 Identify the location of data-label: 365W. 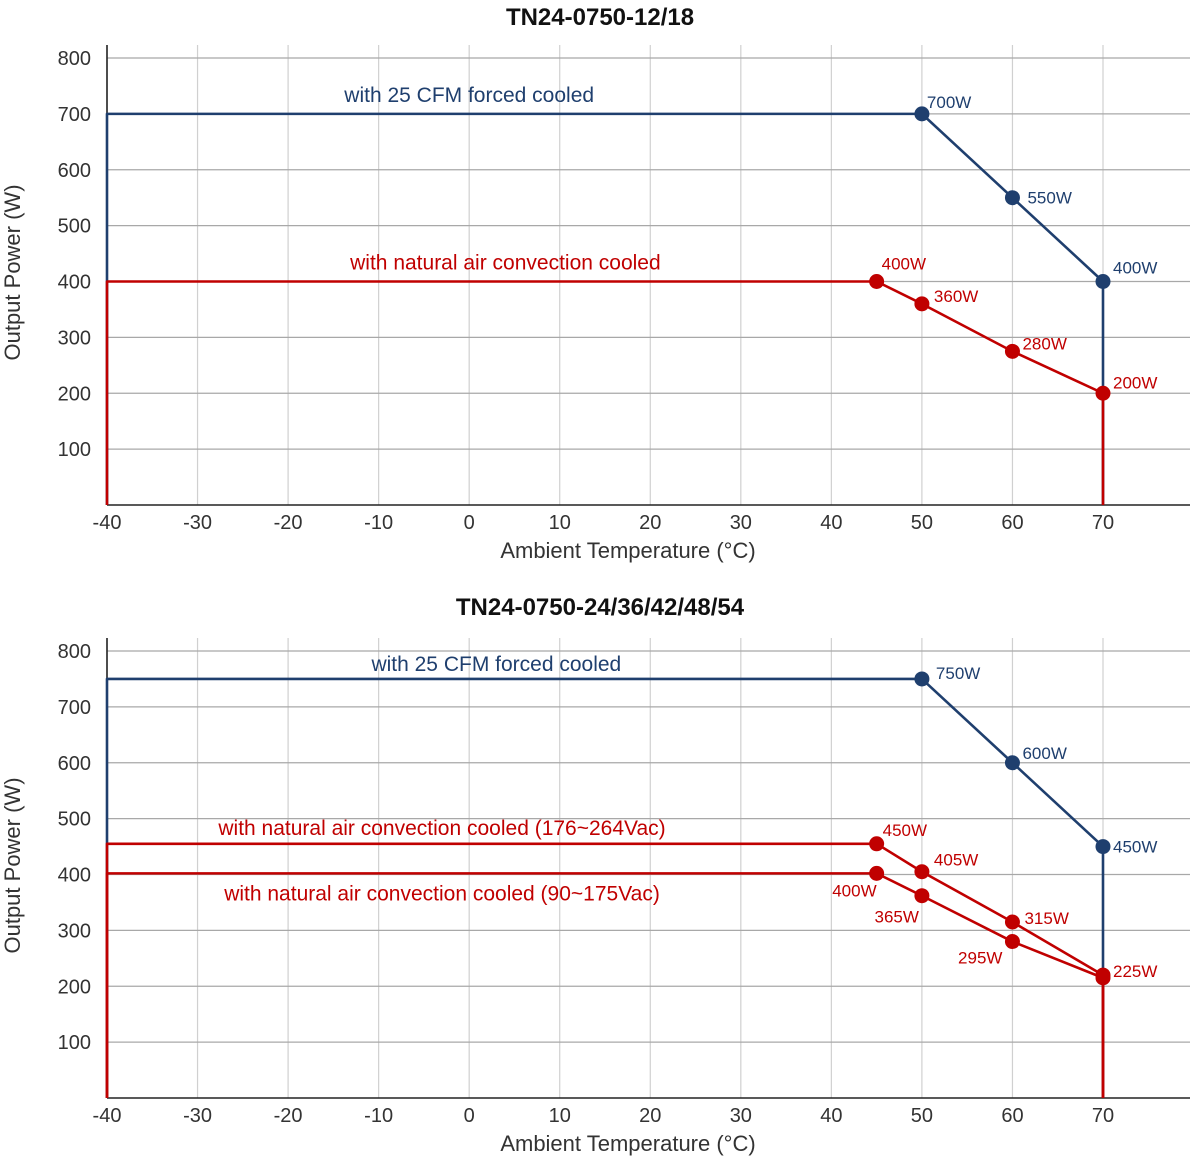
(896, 917).